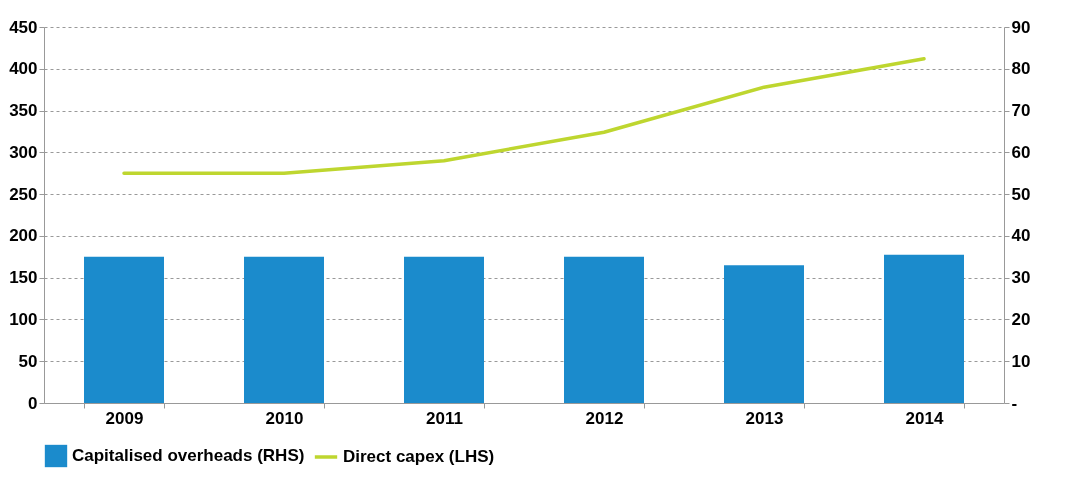 This screenshot has width=1087, height=491. Describe the element at coordinates (188, 455) in the screenshot. I see `legend-label: Capitalised overheads (RHS)` at that location.